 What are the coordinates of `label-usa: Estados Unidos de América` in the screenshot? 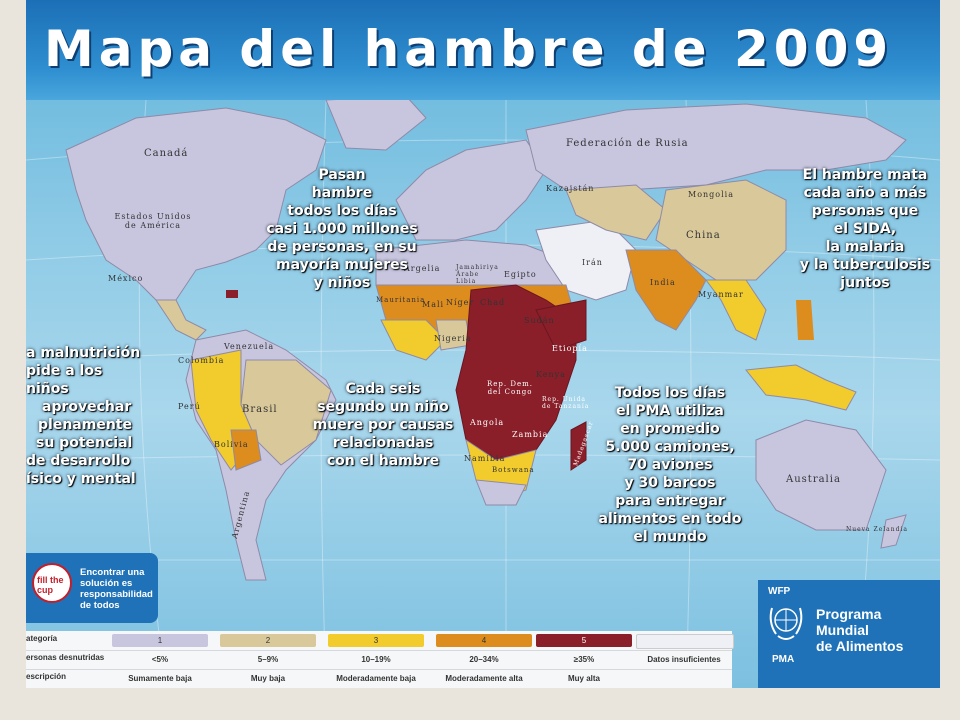 It's located at (153, 221).